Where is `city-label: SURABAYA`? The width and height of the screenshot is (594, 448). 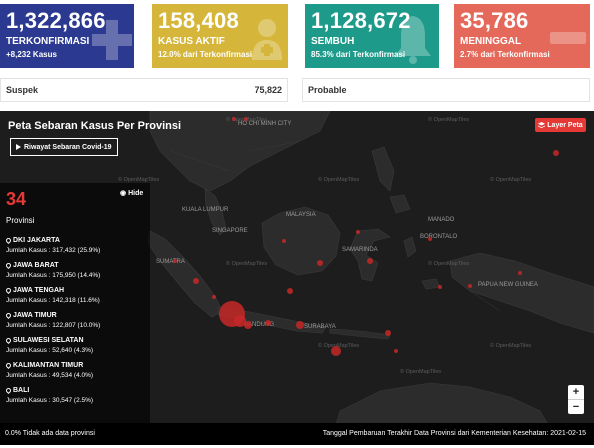 city-label: SURABAYA is located at coordinates (320, 327).